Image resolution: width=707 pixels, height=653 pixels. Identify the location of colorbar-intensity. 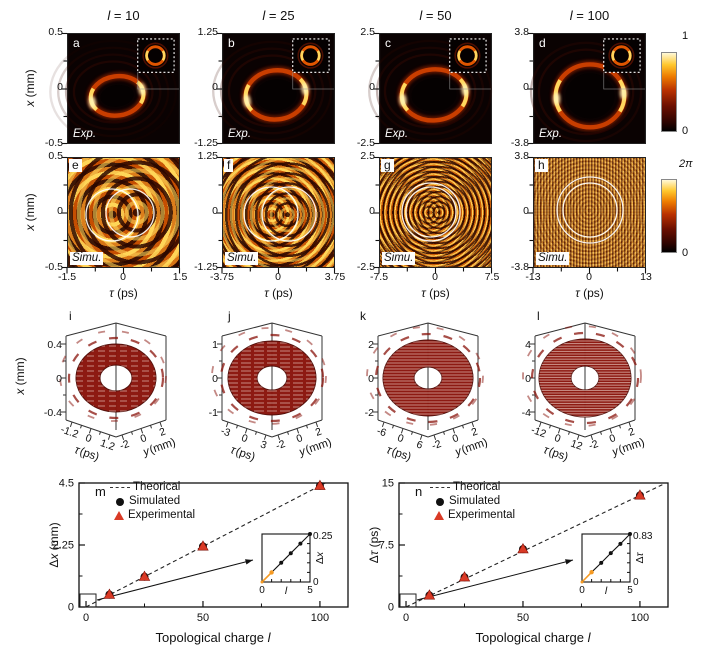
(669, 92).